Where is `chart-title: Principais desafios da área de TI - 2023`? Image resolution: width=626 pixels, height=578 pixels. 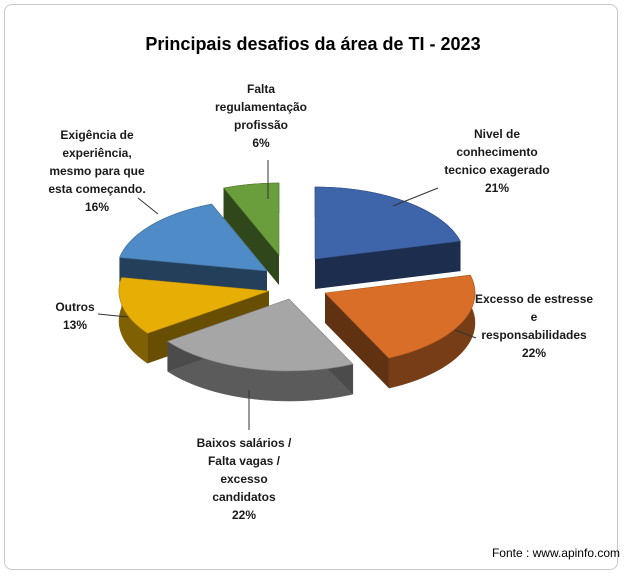 chart-title: Principais desafios da área de TI - 2023 is located at coordinates (313, 44).